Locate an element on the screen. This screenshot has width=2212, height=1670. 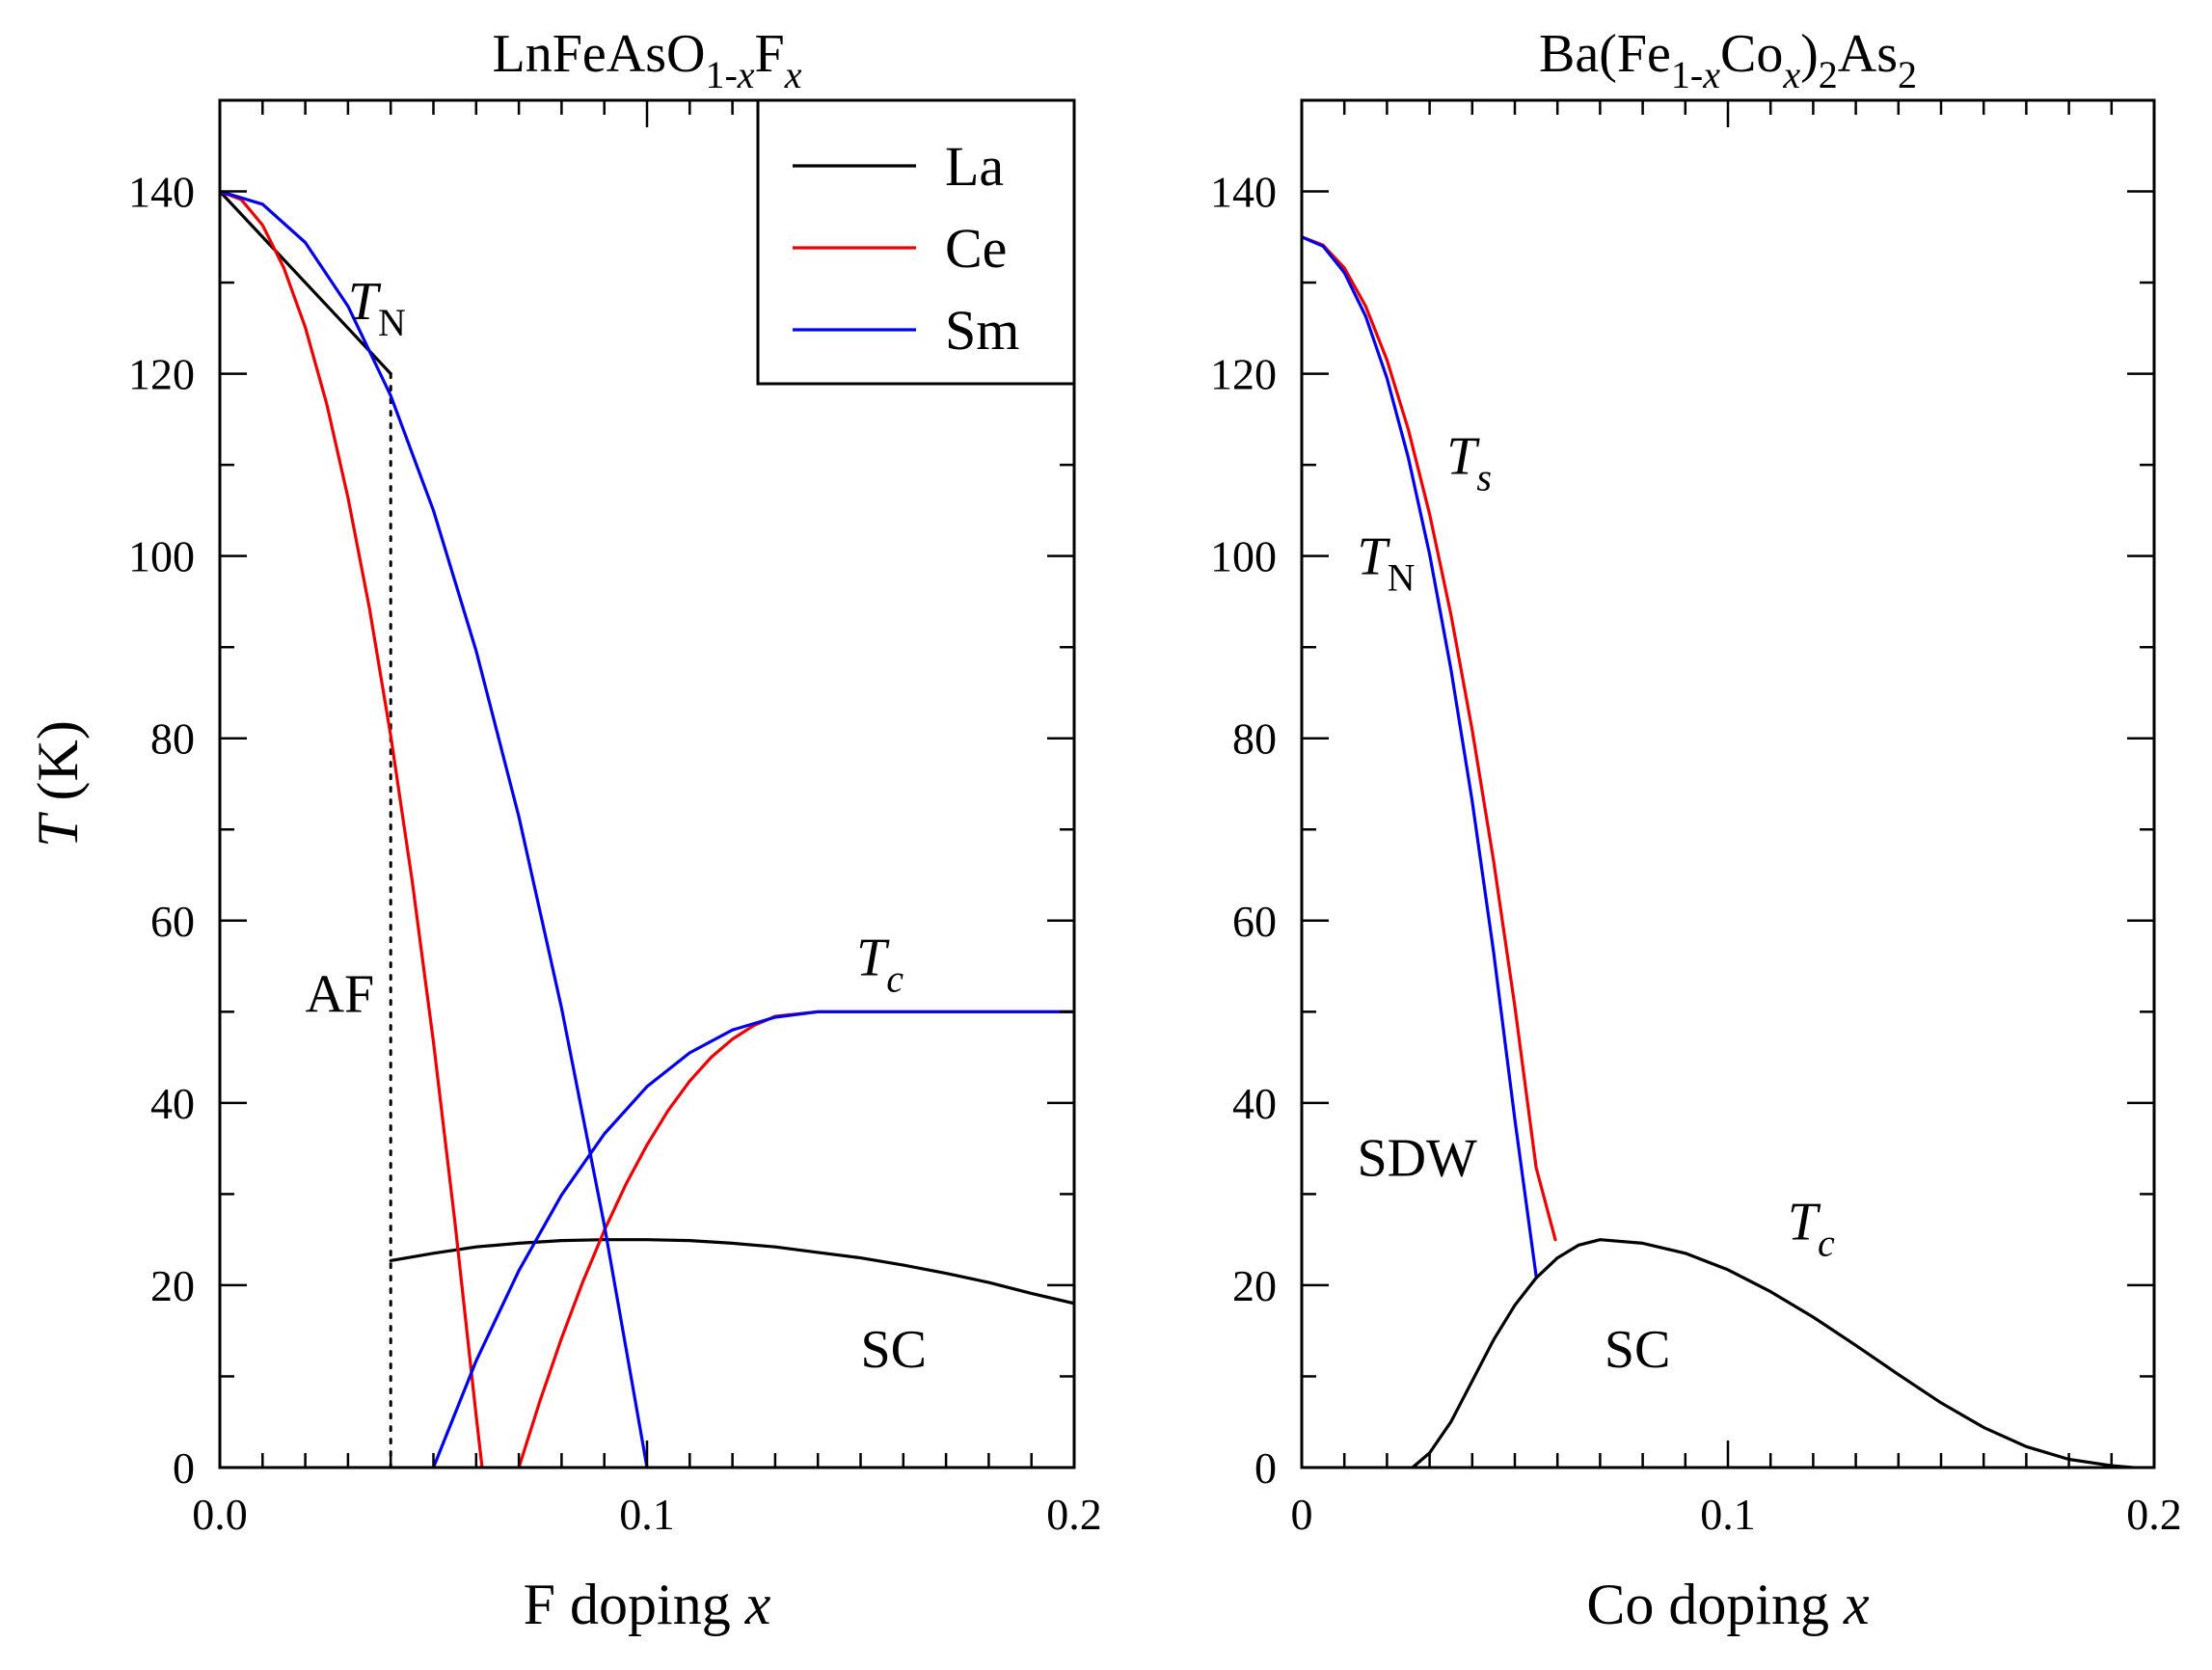
legend: La Ce Sm is located at coordinates (916, 242).